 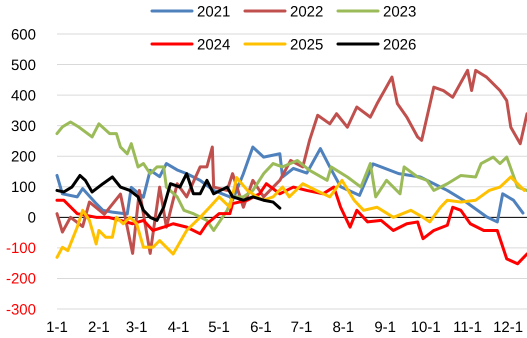 What do you see at coordinates (23, 35) in the screenshot?
I see `y-tick-label: 600` at bounding box center [23, 35].